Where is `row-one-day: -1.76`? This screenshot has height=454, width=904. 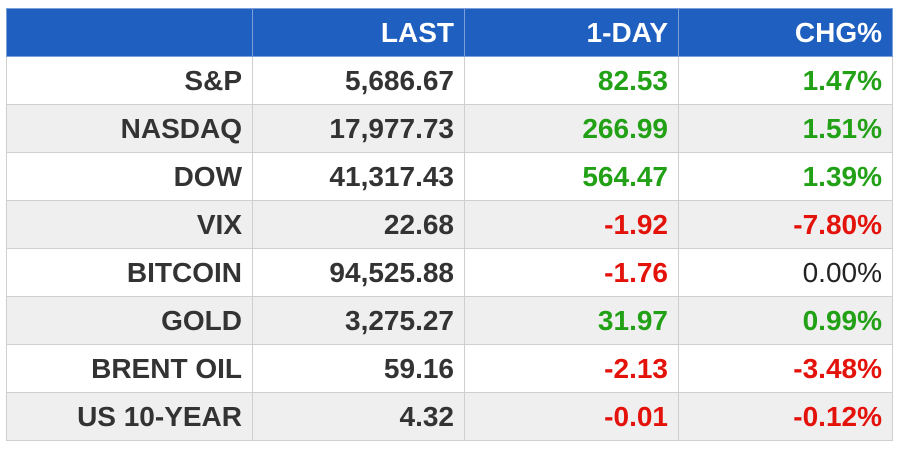 row-one-day: -1.76 is located at coordinates (571, 272).